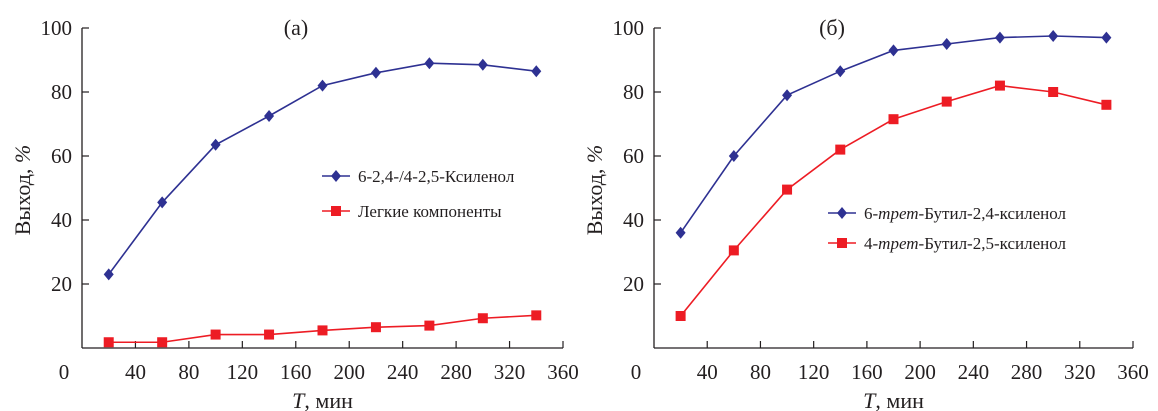  I want to click on legend-entry: 6-2,4-/4-2,5-Ксиленол, so click(418, 176).